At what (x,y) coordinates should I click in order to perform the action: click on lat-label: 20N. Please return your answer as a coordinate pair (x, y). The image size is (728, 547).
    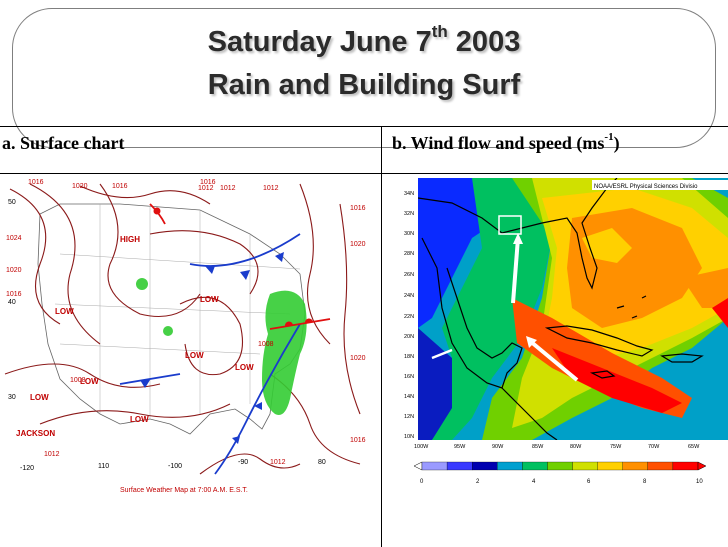
    Looking at the image, I should click on (409, 337).